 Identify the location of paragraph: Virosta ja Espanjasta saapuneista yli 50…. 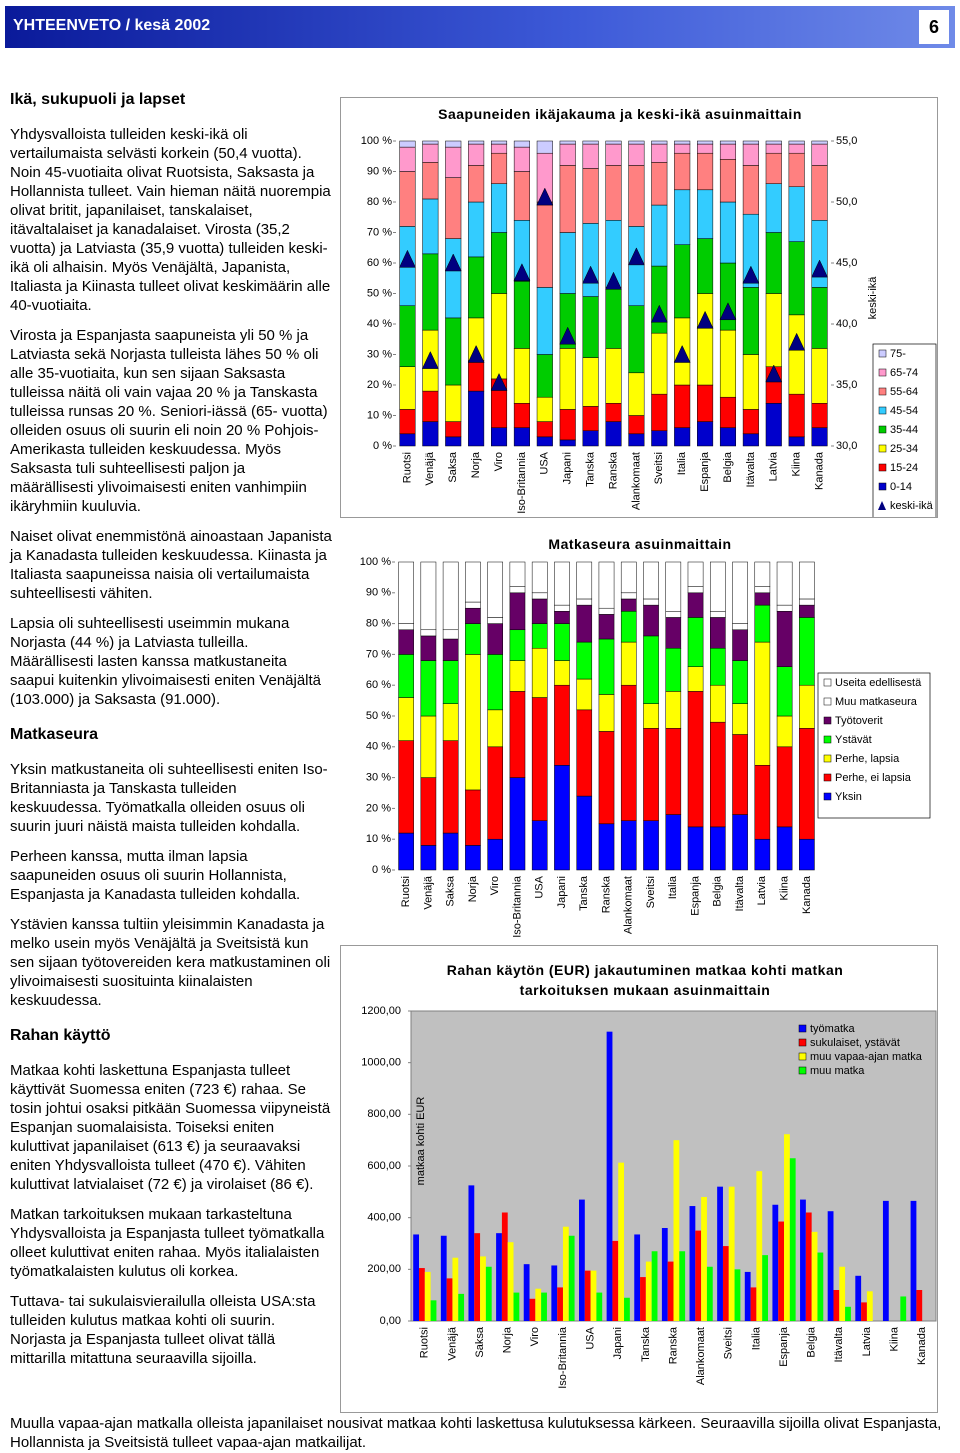
(169, 421).